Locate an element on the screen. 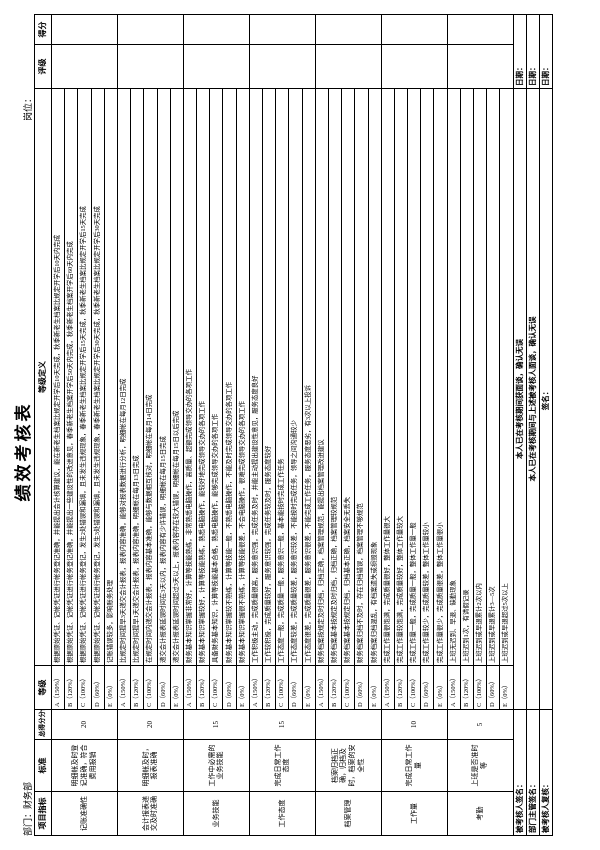 Image resolution: width=600 pixels, height=850 pixels. standard: 工作中必需的业务技能 is located at coordinates (216, 765).